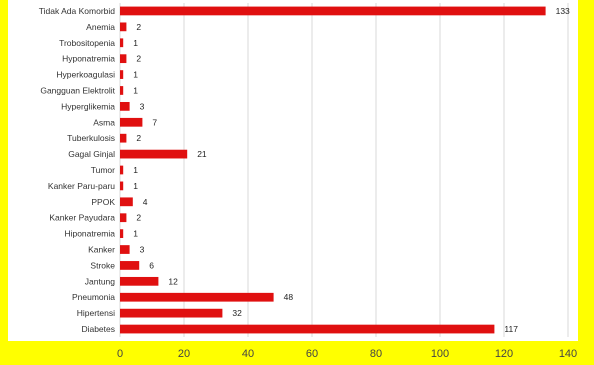 The image size is (594, 365). I want to click on value-label: 32, so click(237, 313).